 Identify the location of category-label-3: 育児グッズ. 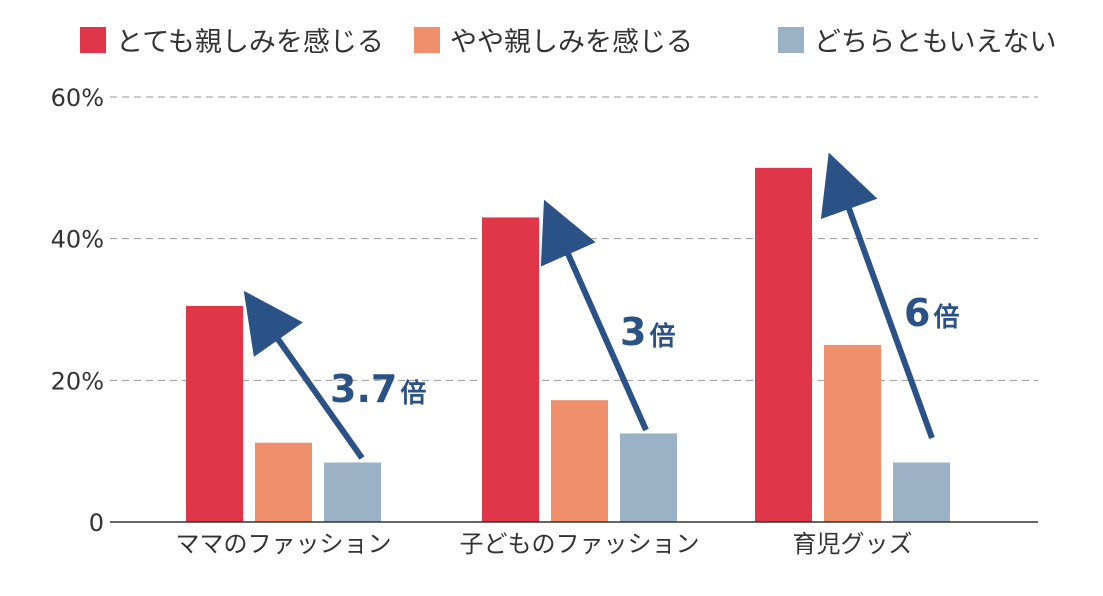
(853, 544).